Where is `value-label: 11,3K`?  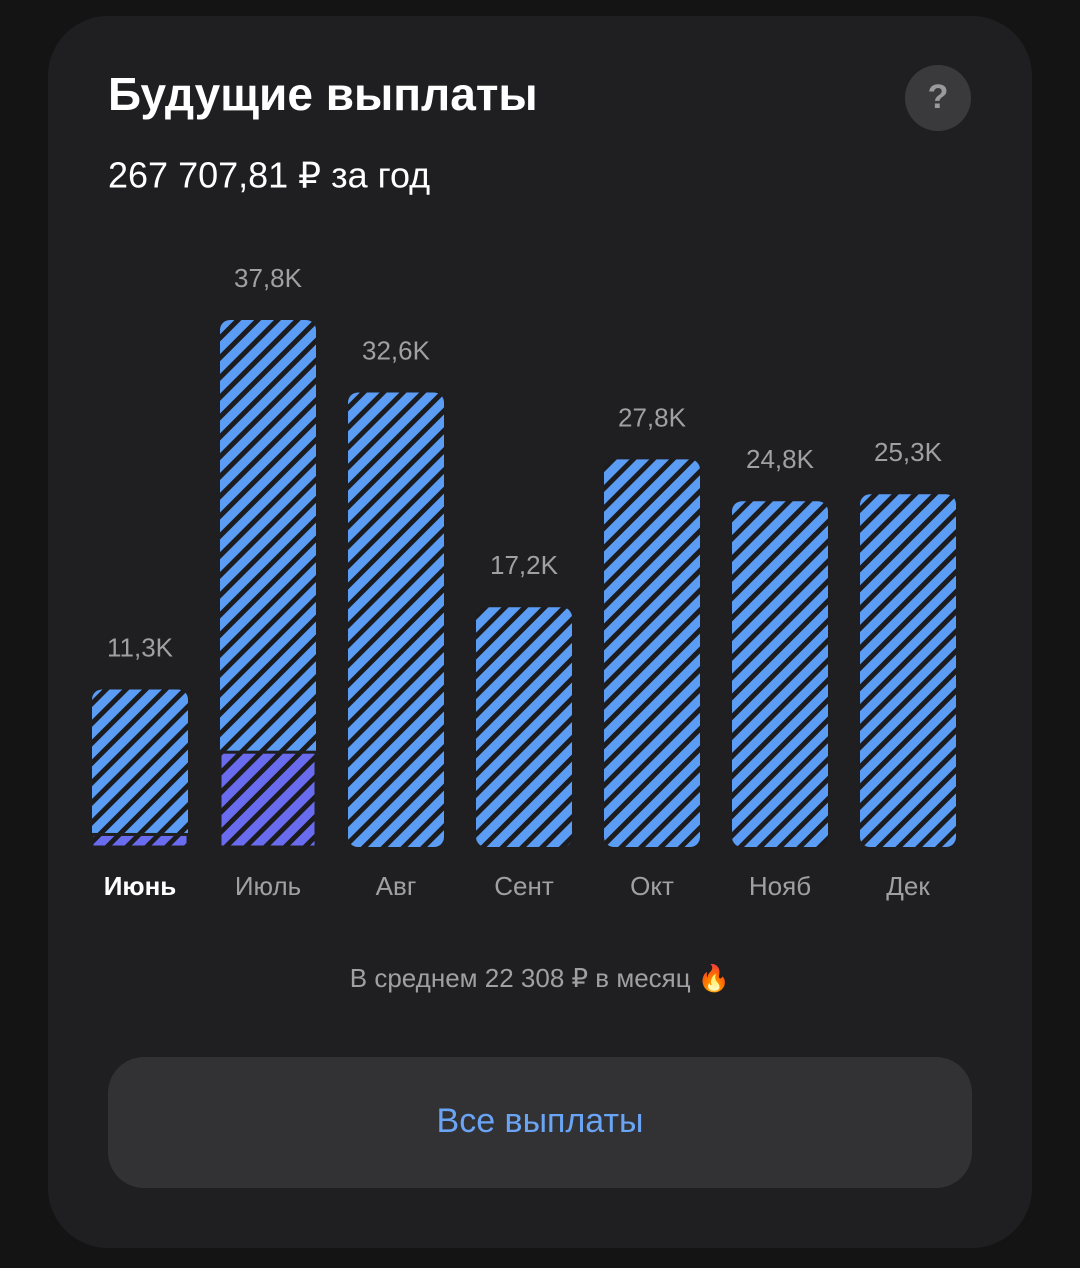
value-label: 11,3K is located at coordinates (140, 647).